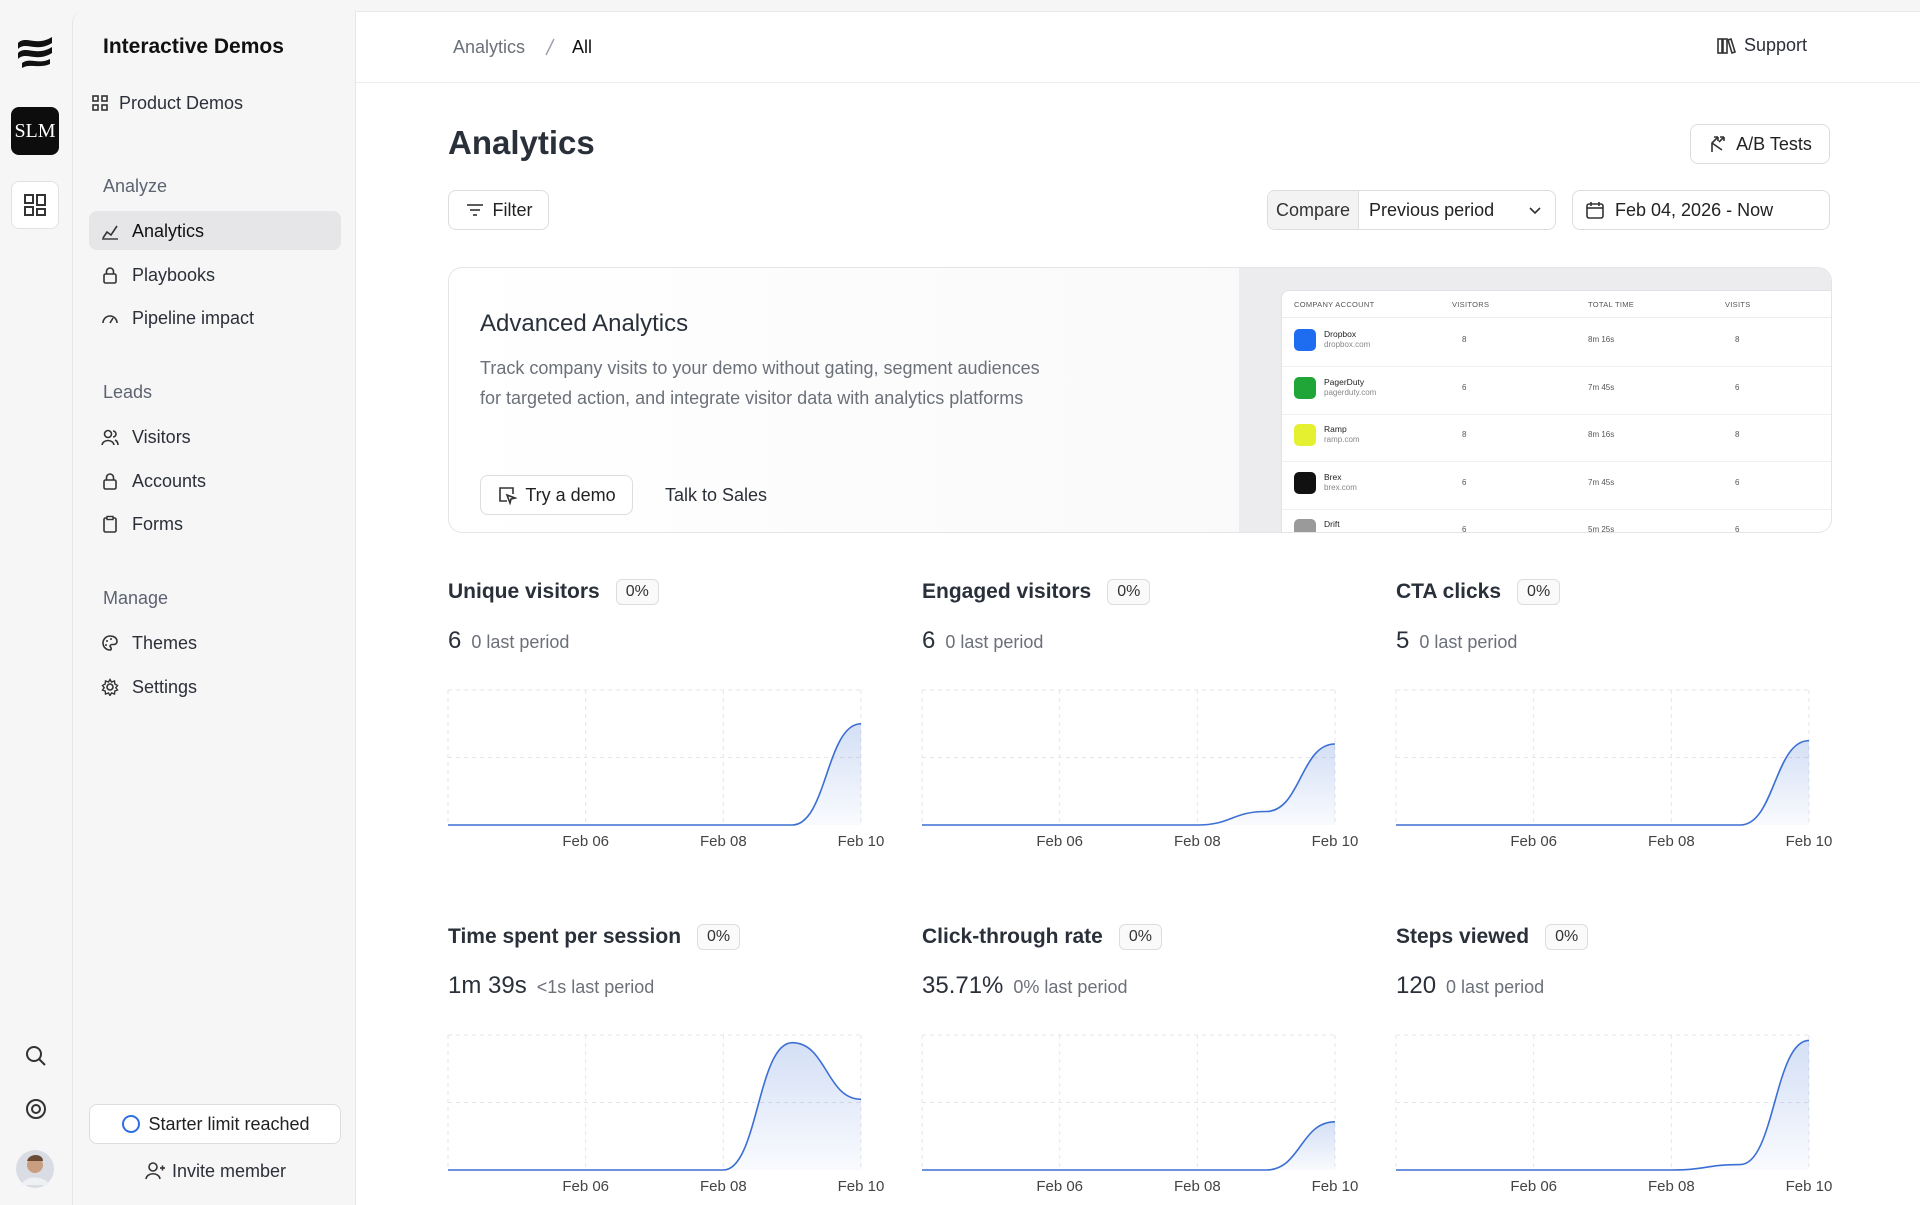  What do you see at coordinates (489, 47) in the screenshot?
I see `breadcrumb-item: Analytics` at bounding box center [489, 47].